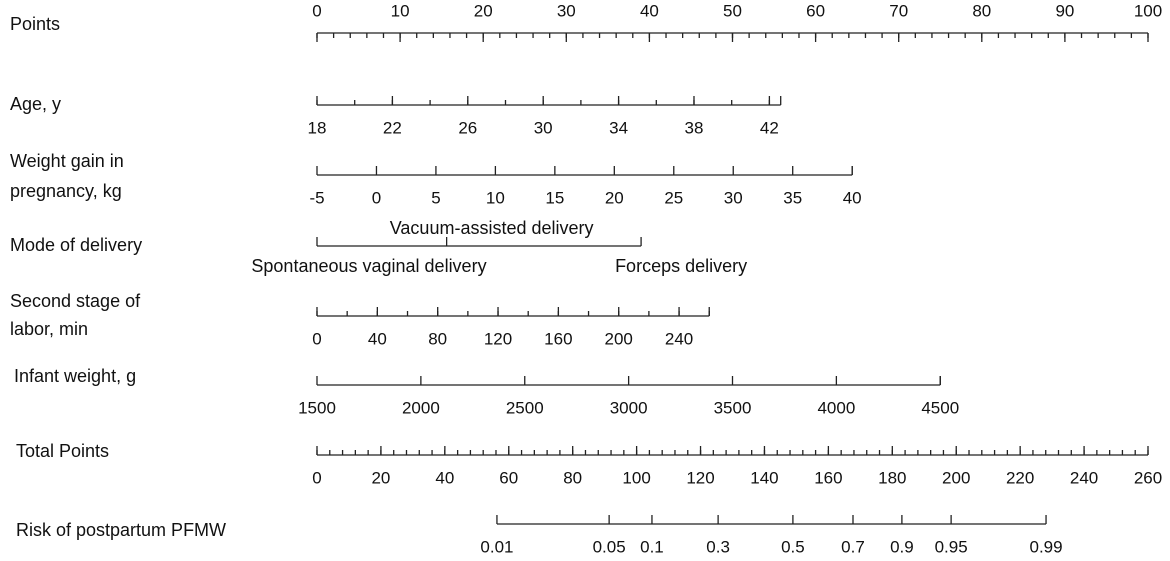 The height and width of the screenshot is (561, 1170). I want to click on tick-label: 18, so click(317, 127).